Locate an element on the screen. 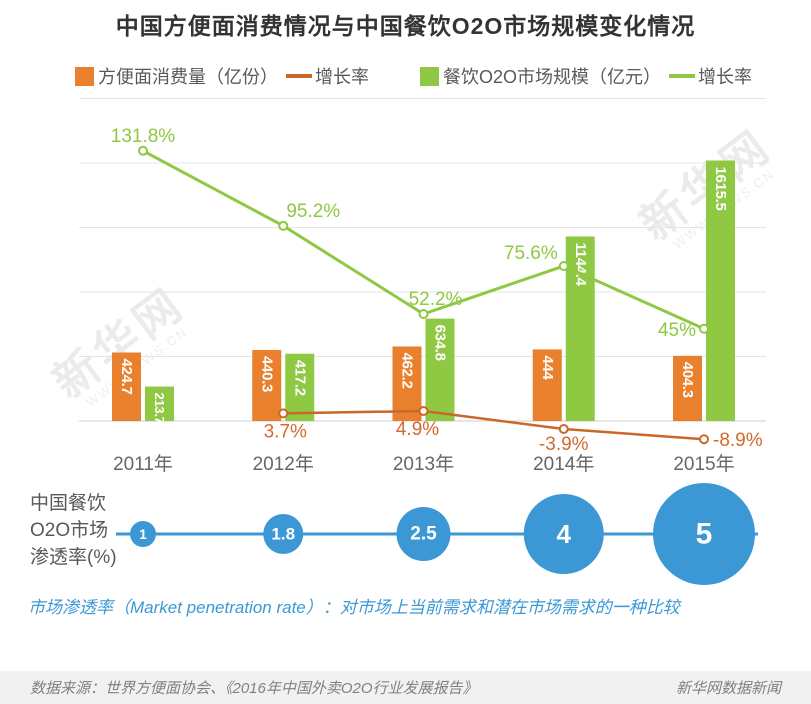 This screenshot has height=704, width=811. noodle-bar-swatch-icon is located at coordinates (84, 76).